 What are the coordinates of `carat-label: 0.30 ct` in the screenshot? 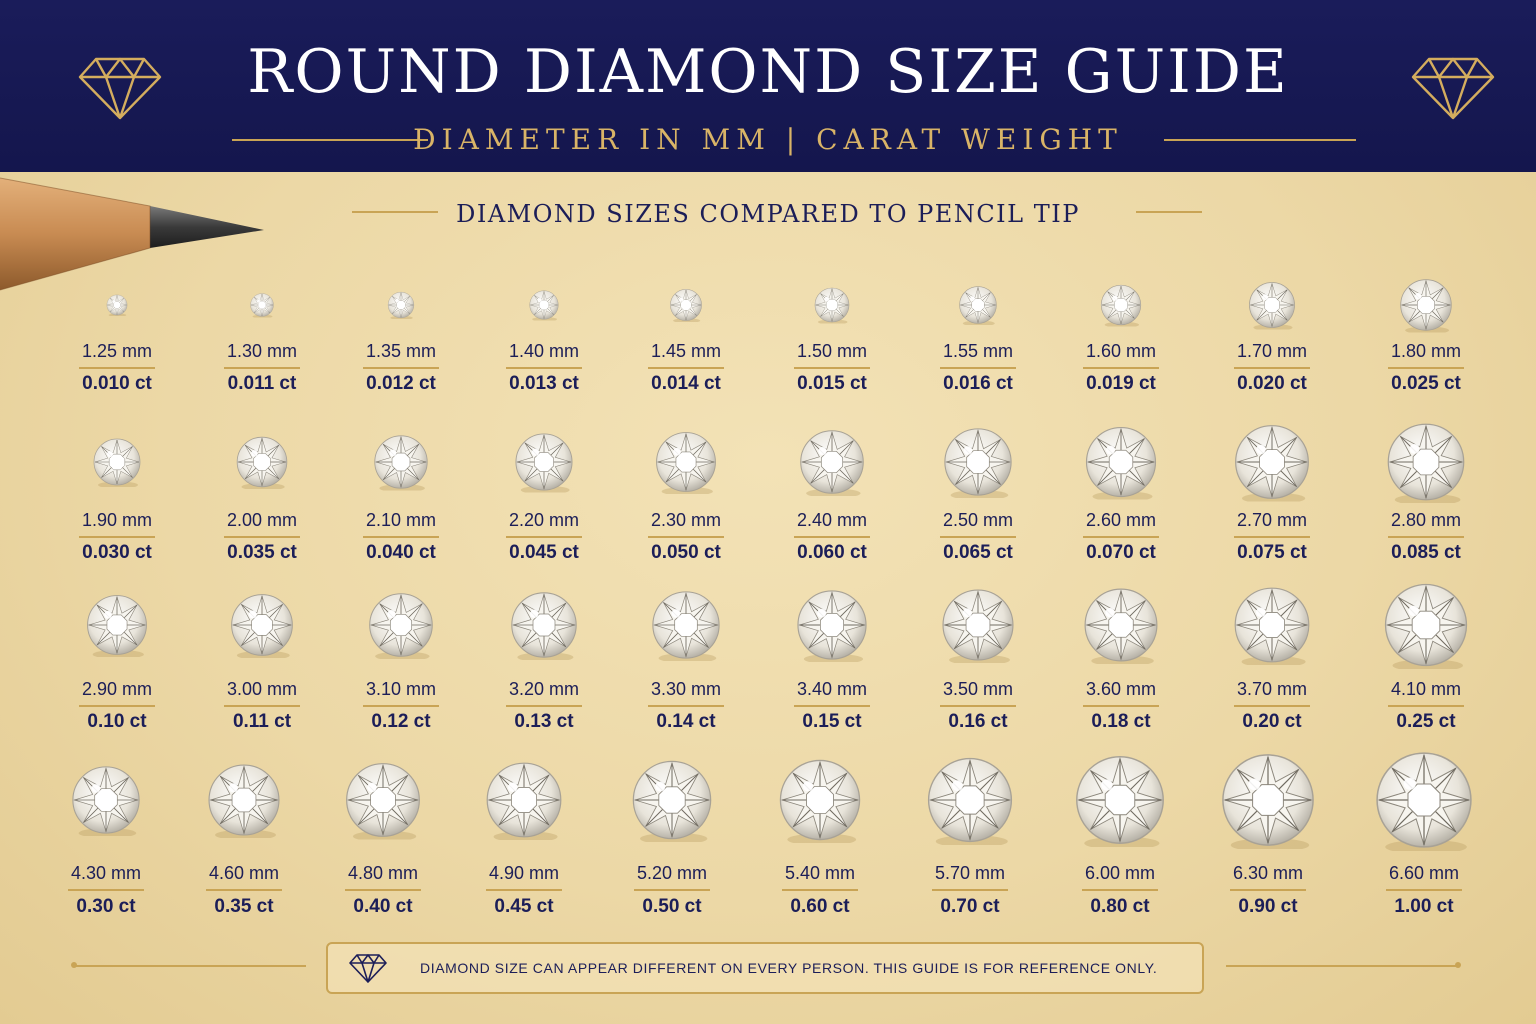 It's located at (106, 906).